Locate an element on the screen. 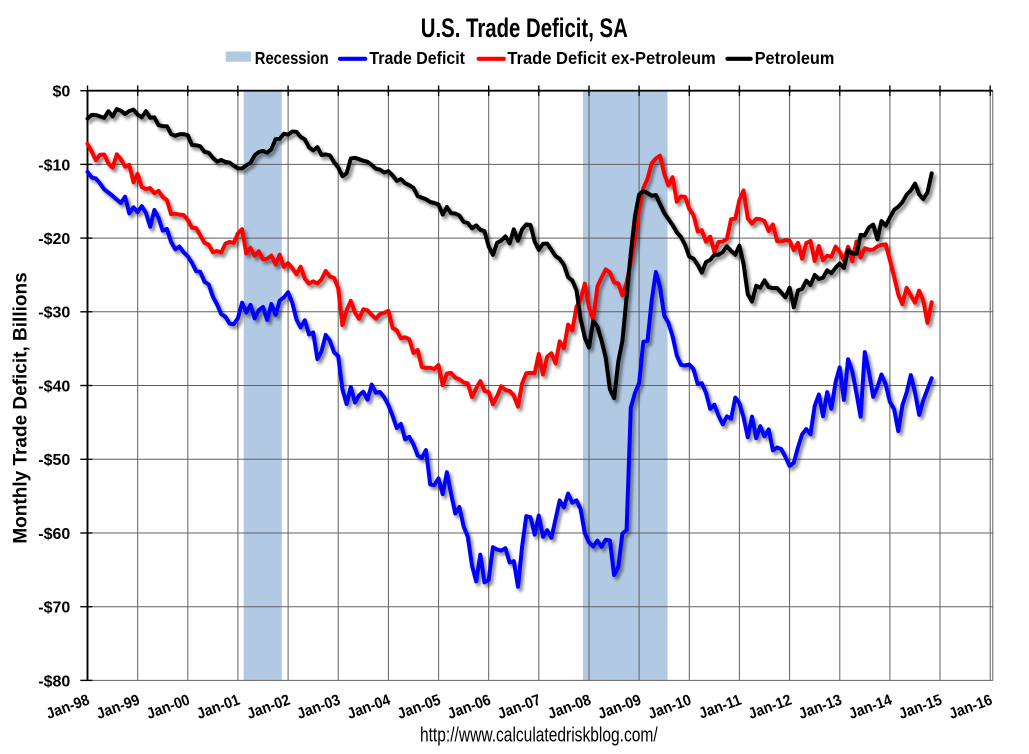  svg-text: U.S. Trade Deficit, SA is located at coordinates (524, 28).